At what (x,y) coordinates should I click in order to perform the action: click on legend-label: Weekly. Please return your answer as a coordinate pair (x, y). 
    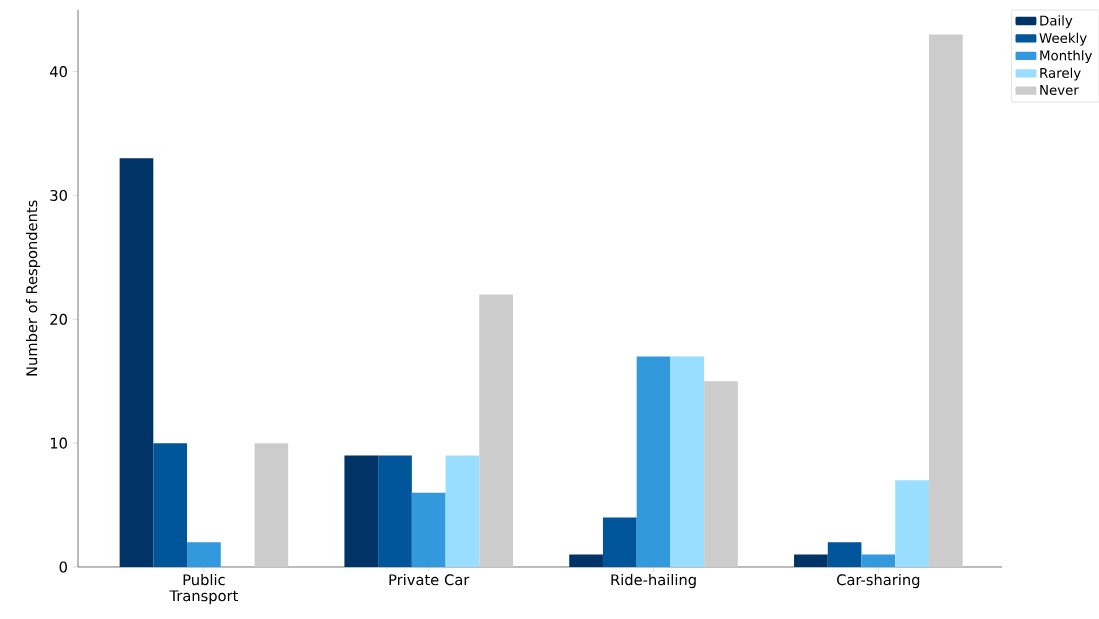
    Looking at the image, I should click on (1063, 39).